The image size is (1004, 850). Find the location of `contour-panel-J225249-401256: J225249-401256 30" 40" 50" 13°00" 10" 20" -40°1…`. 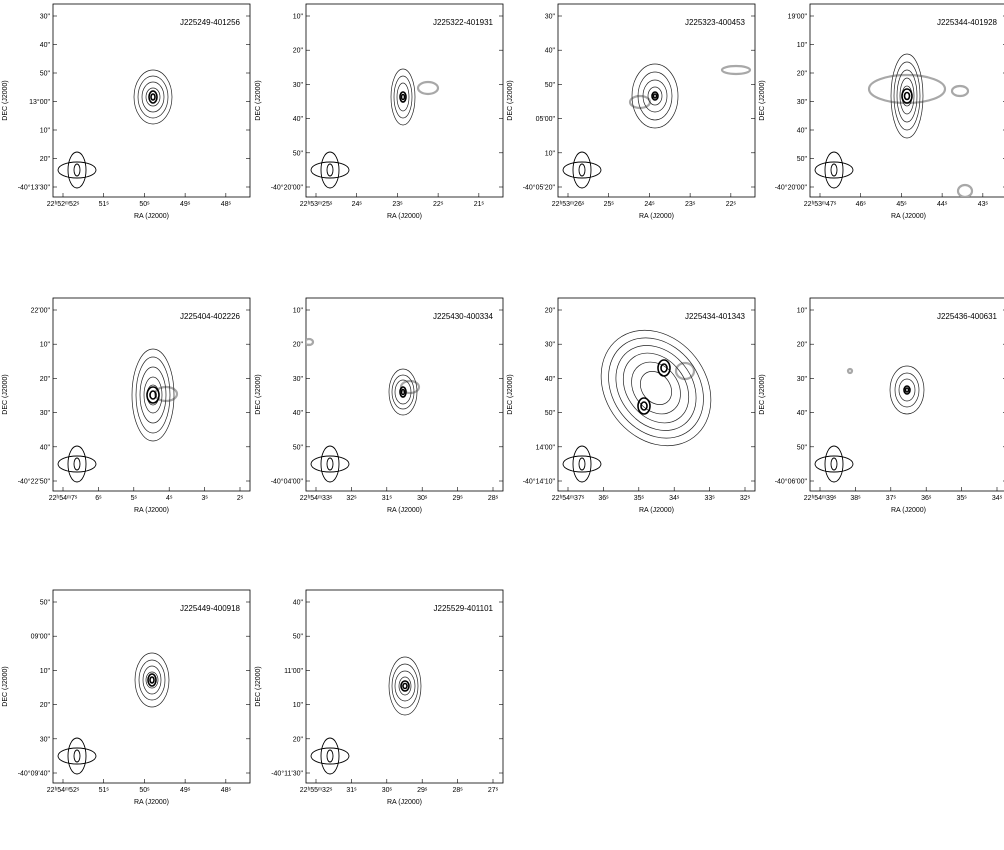

contour-panel-J225249-401256: J225249-401256 30" 40" 50" 13°00" 10" 20" -40°1… is located at coordinates (126, 133).